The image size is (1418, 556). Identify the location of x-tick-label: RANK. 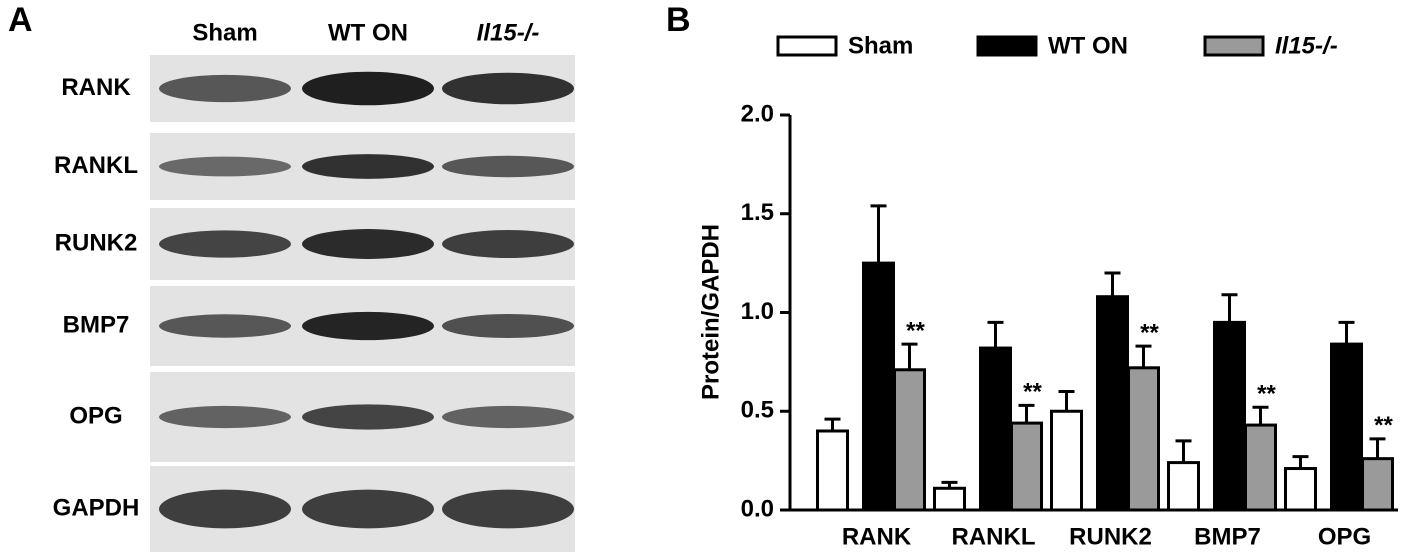
(877, 536).